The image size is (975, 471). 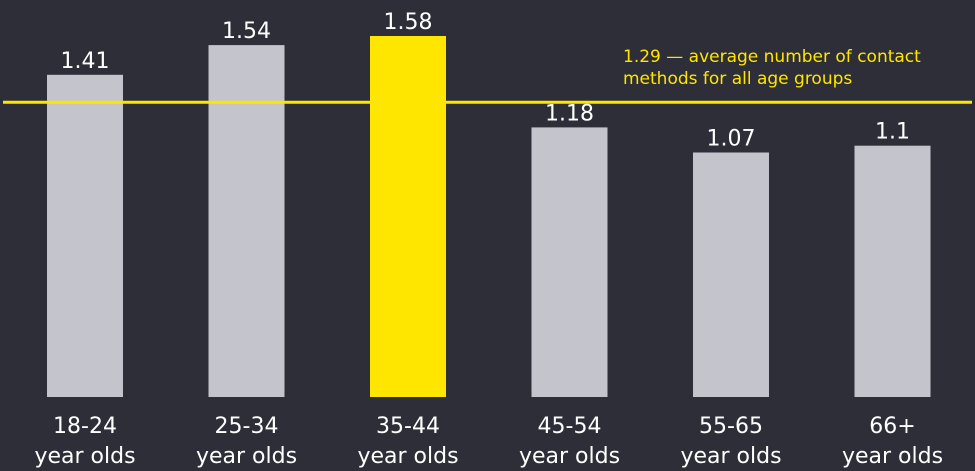 What do you see at coordinates (408, 22) in the screenshot?
I see `bar-value-label-2: 1.58` at bounding box center [408, 22].